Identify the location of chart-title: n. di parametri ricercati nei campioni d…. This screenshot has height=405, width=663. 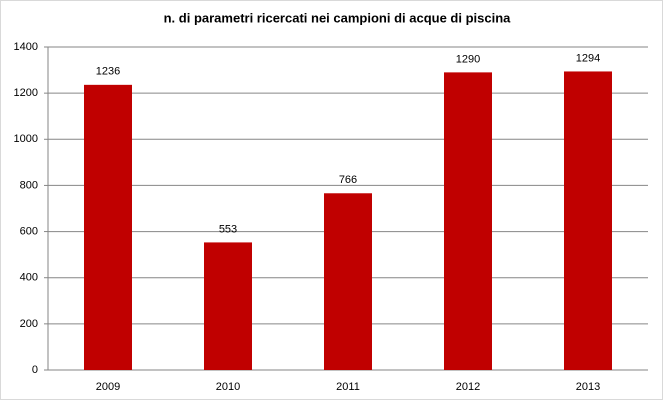
(338, 17).